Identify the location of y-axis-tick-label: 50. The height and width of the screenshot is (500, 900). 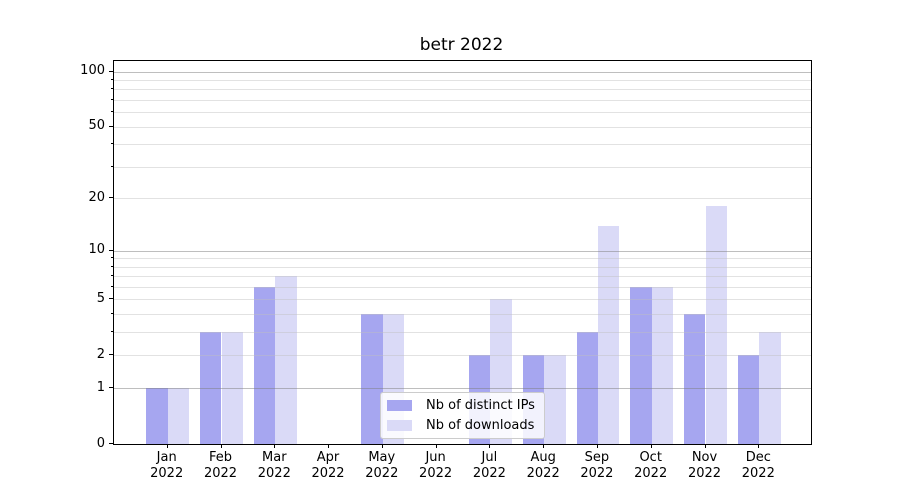
(96, 126).